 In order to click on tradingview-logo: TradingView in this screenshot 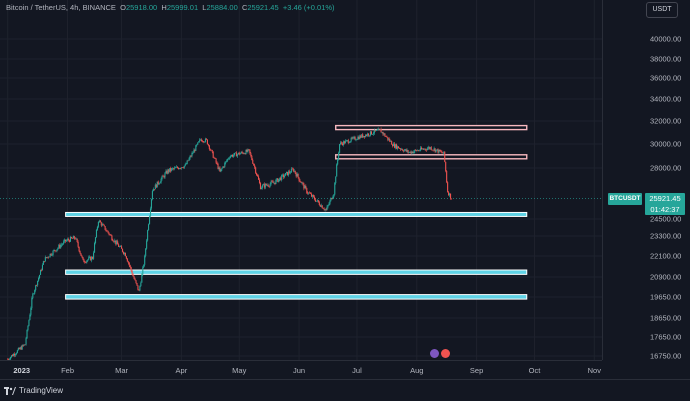, I will do `click(33, 390)`.